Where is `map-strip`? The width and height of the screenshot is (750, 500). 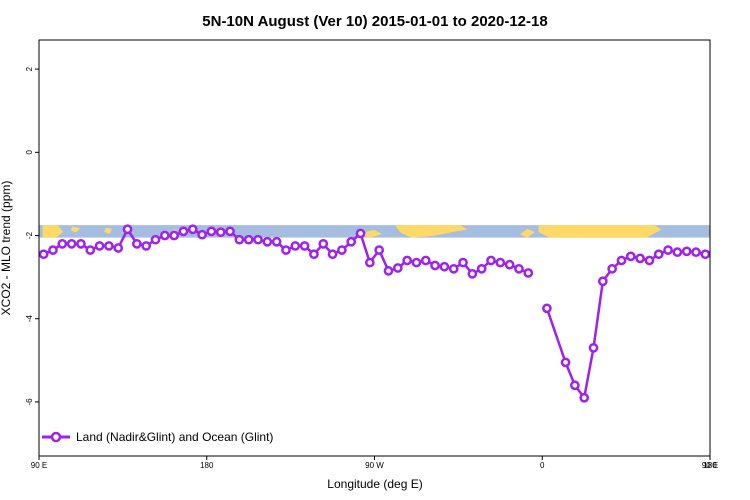
map-strip is located at coordinates (374, 231).